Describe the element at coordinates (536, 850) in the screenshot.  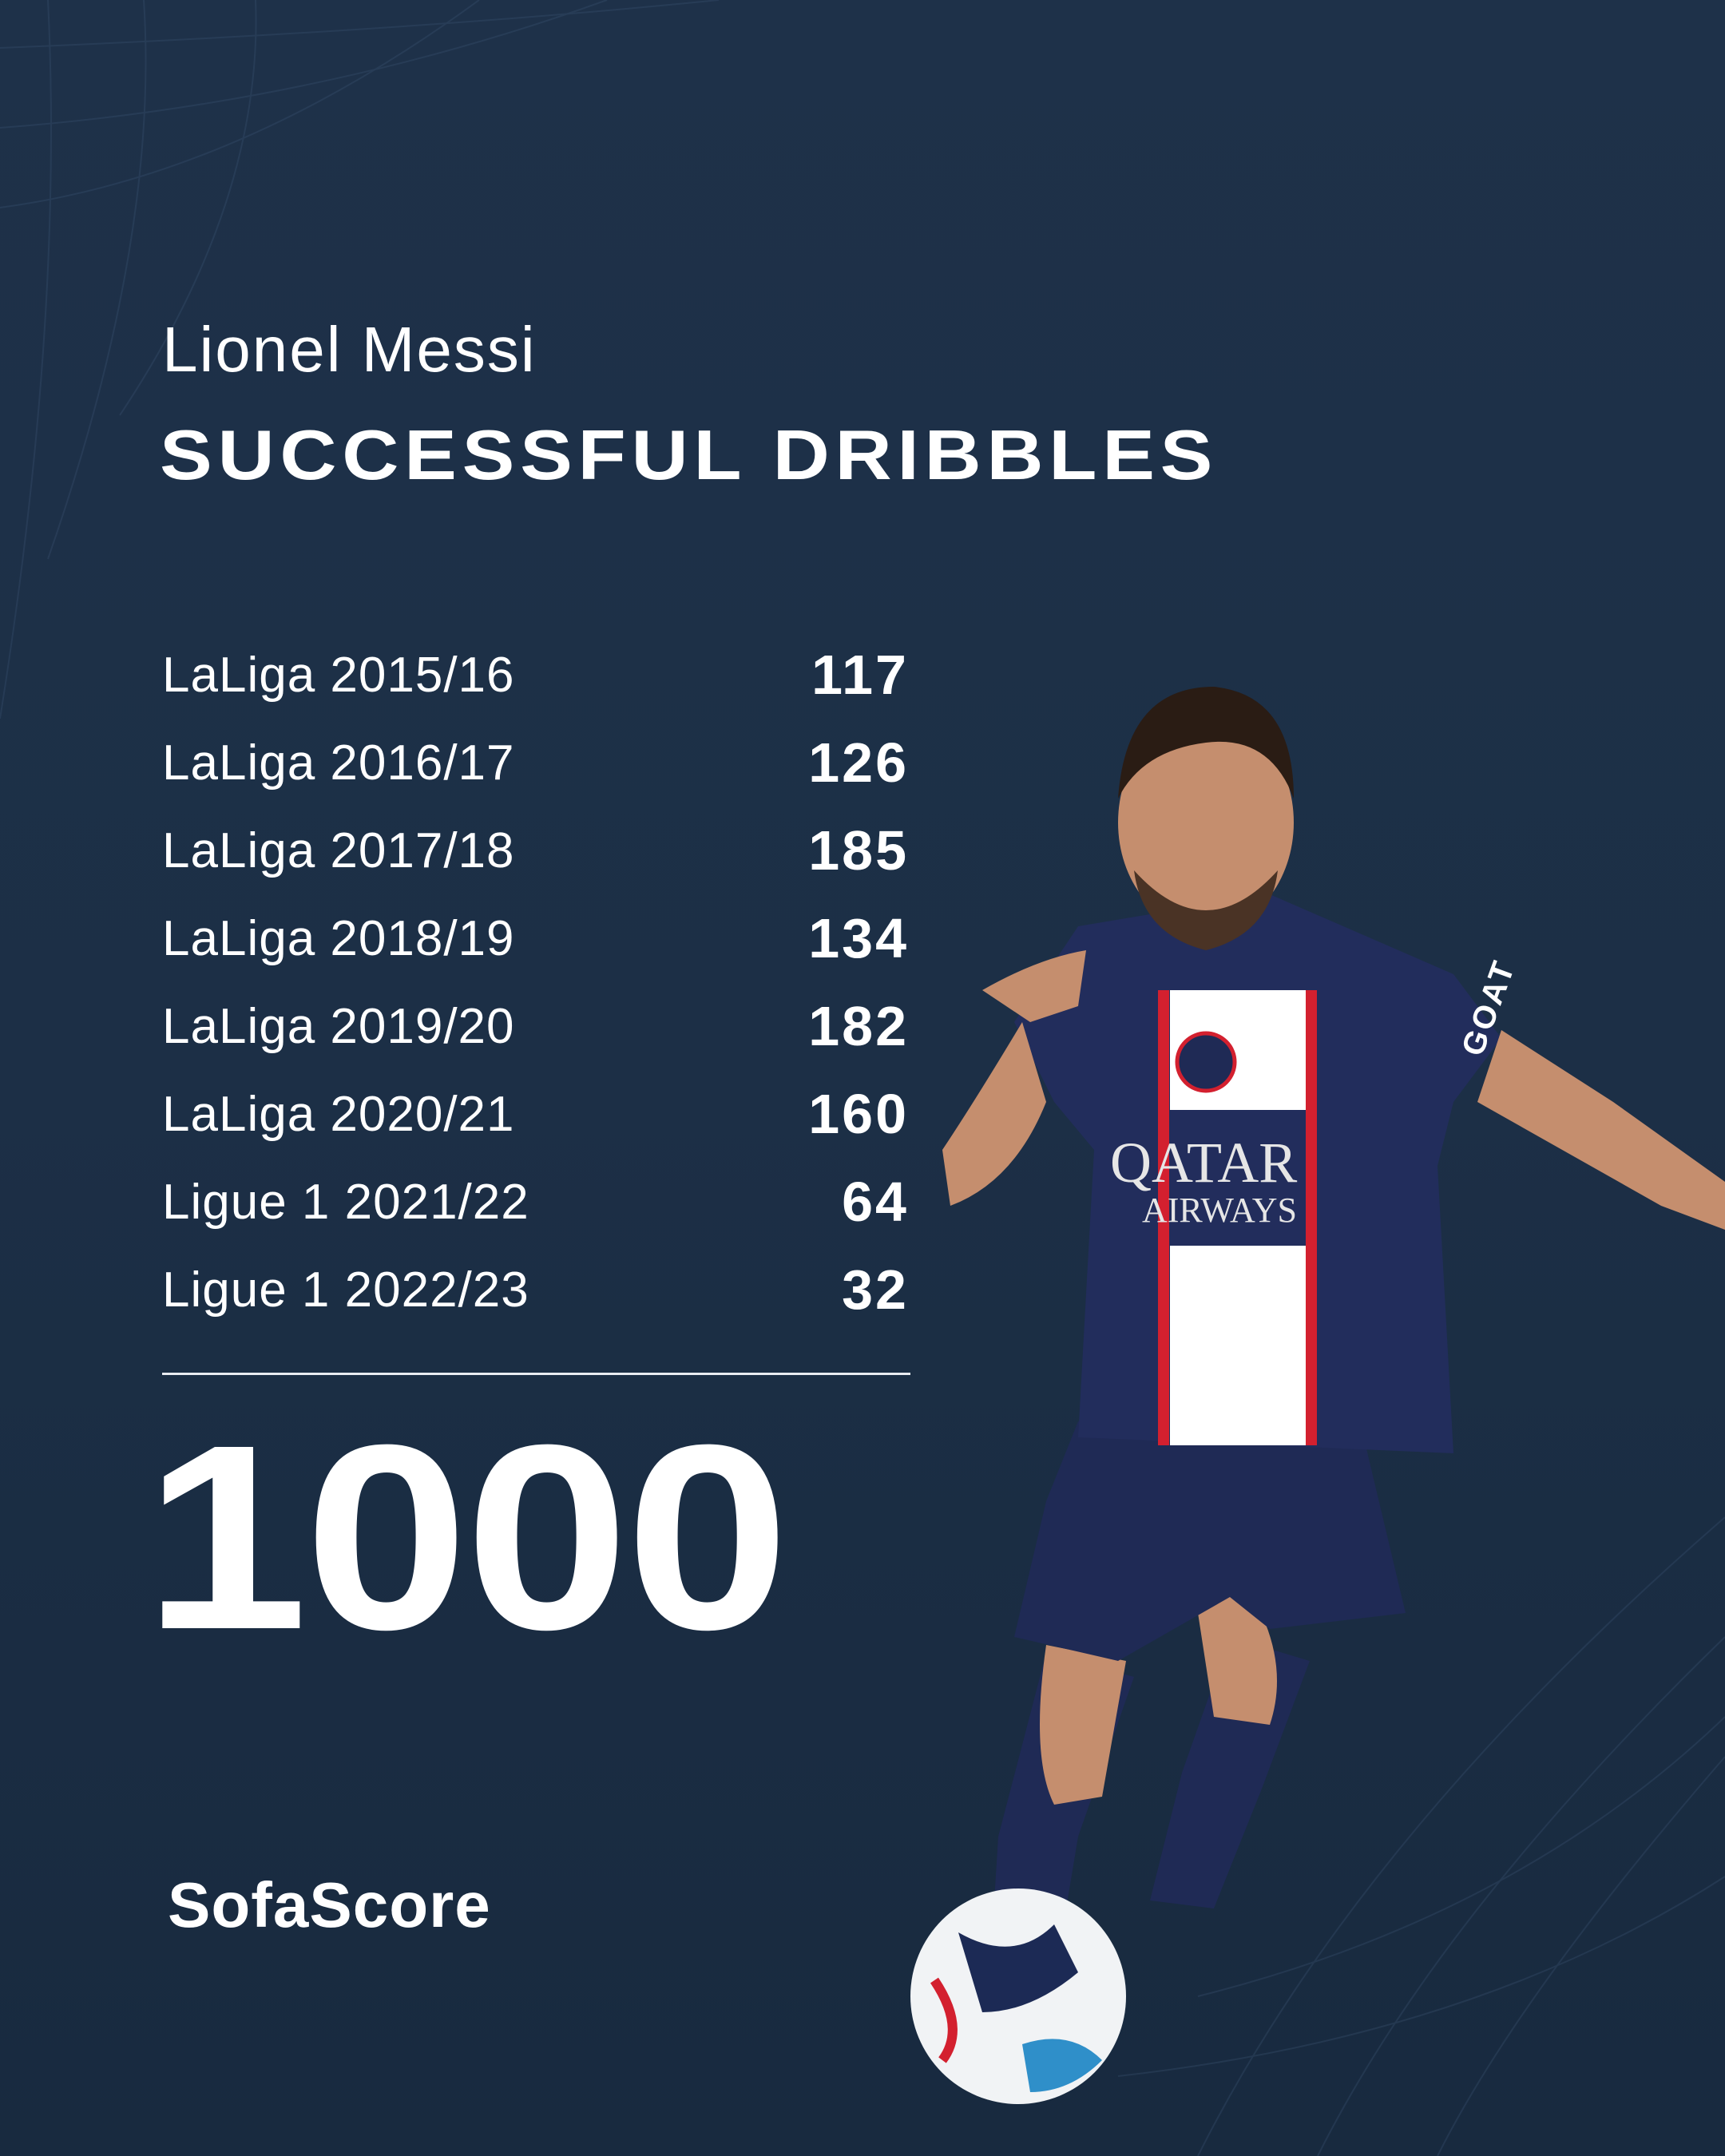
I see `season-row: LaLiga 2017/18 185` at that location.